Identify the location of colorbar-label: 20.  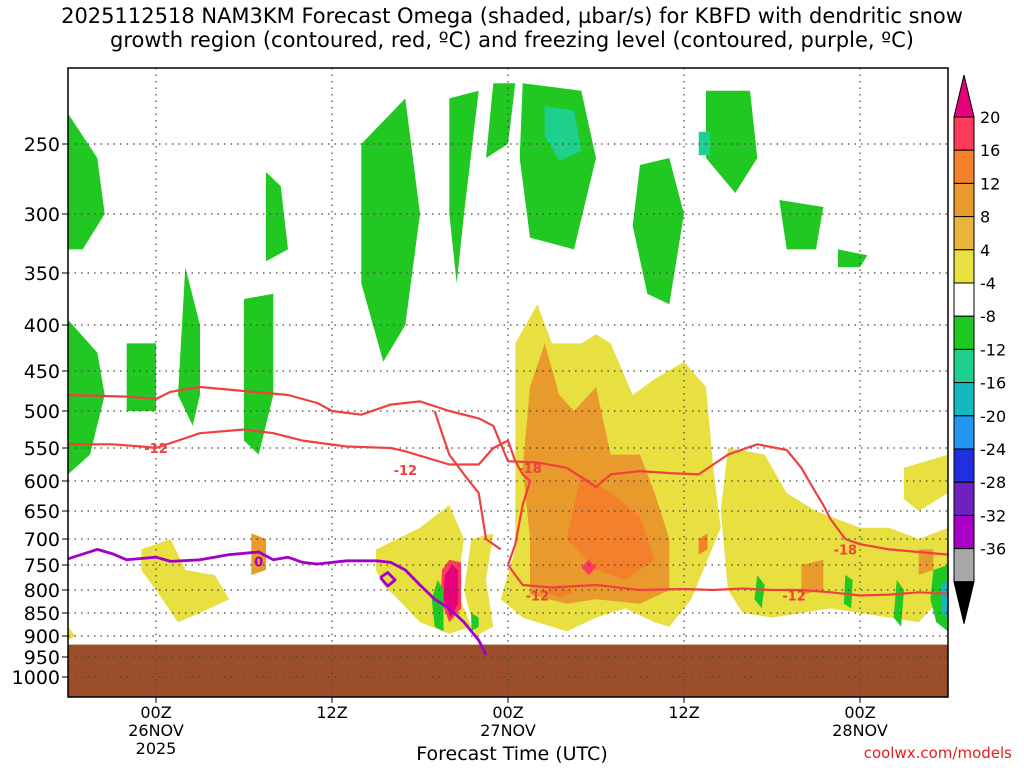
(990, 117).